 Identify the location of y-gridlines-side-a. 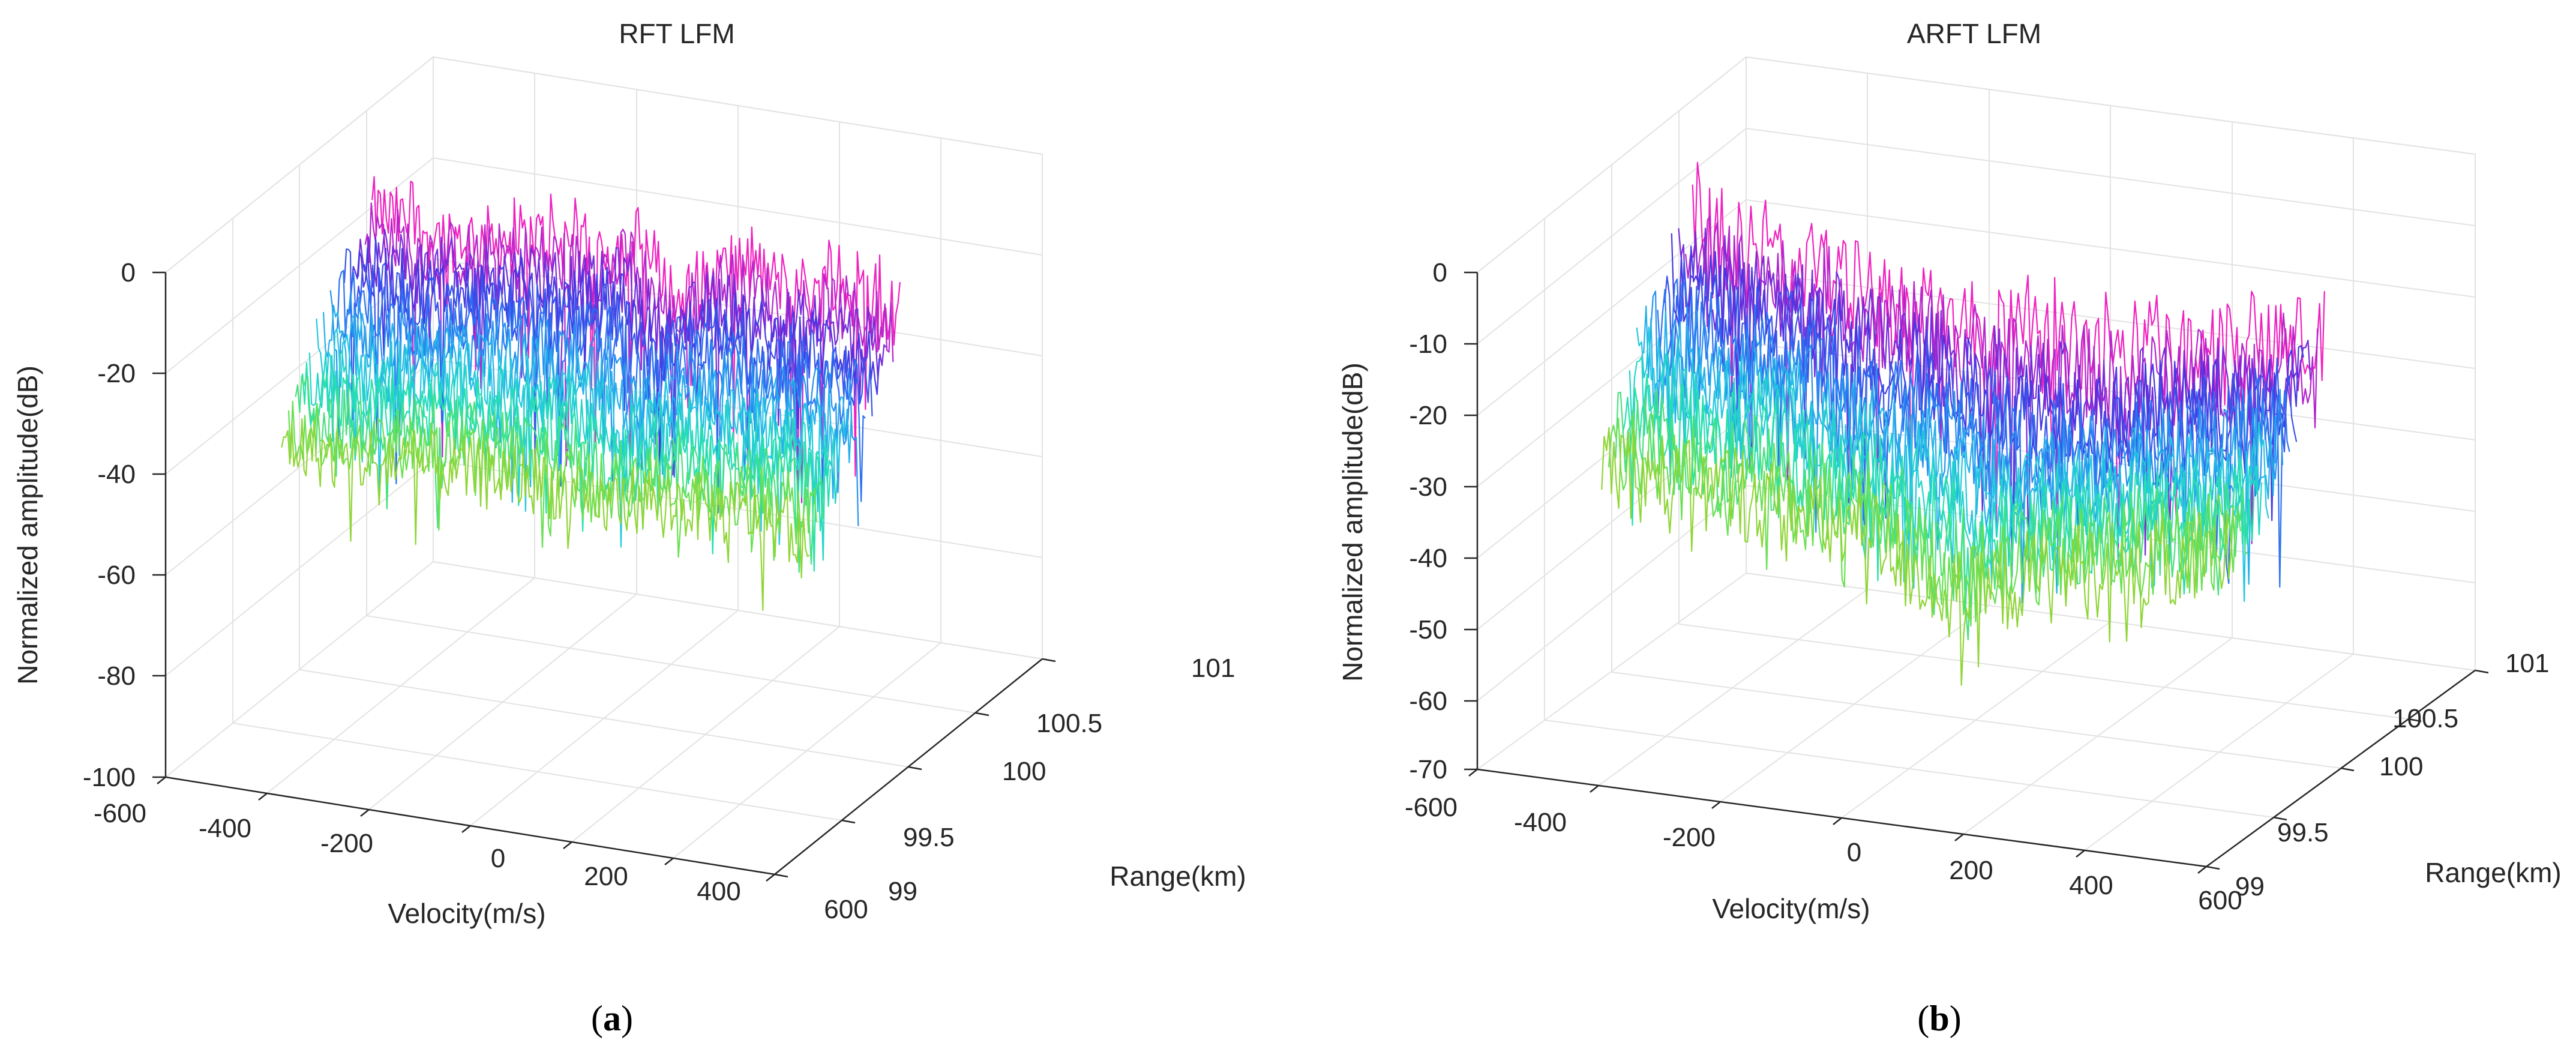
(299, 417).